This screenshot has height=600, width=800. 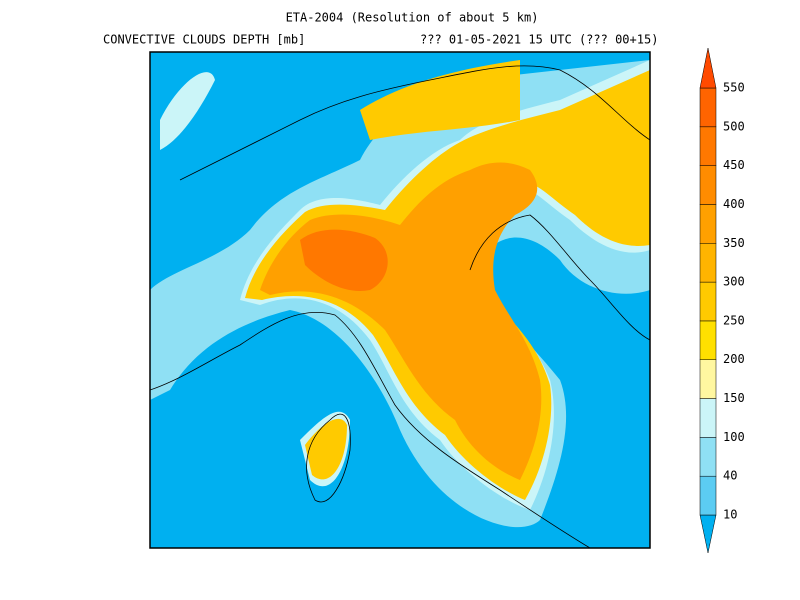 What do you see at coordinates (734, 88) in the screenshot?
I see `colorbar-label: 550` at bounding box center [734, 88].